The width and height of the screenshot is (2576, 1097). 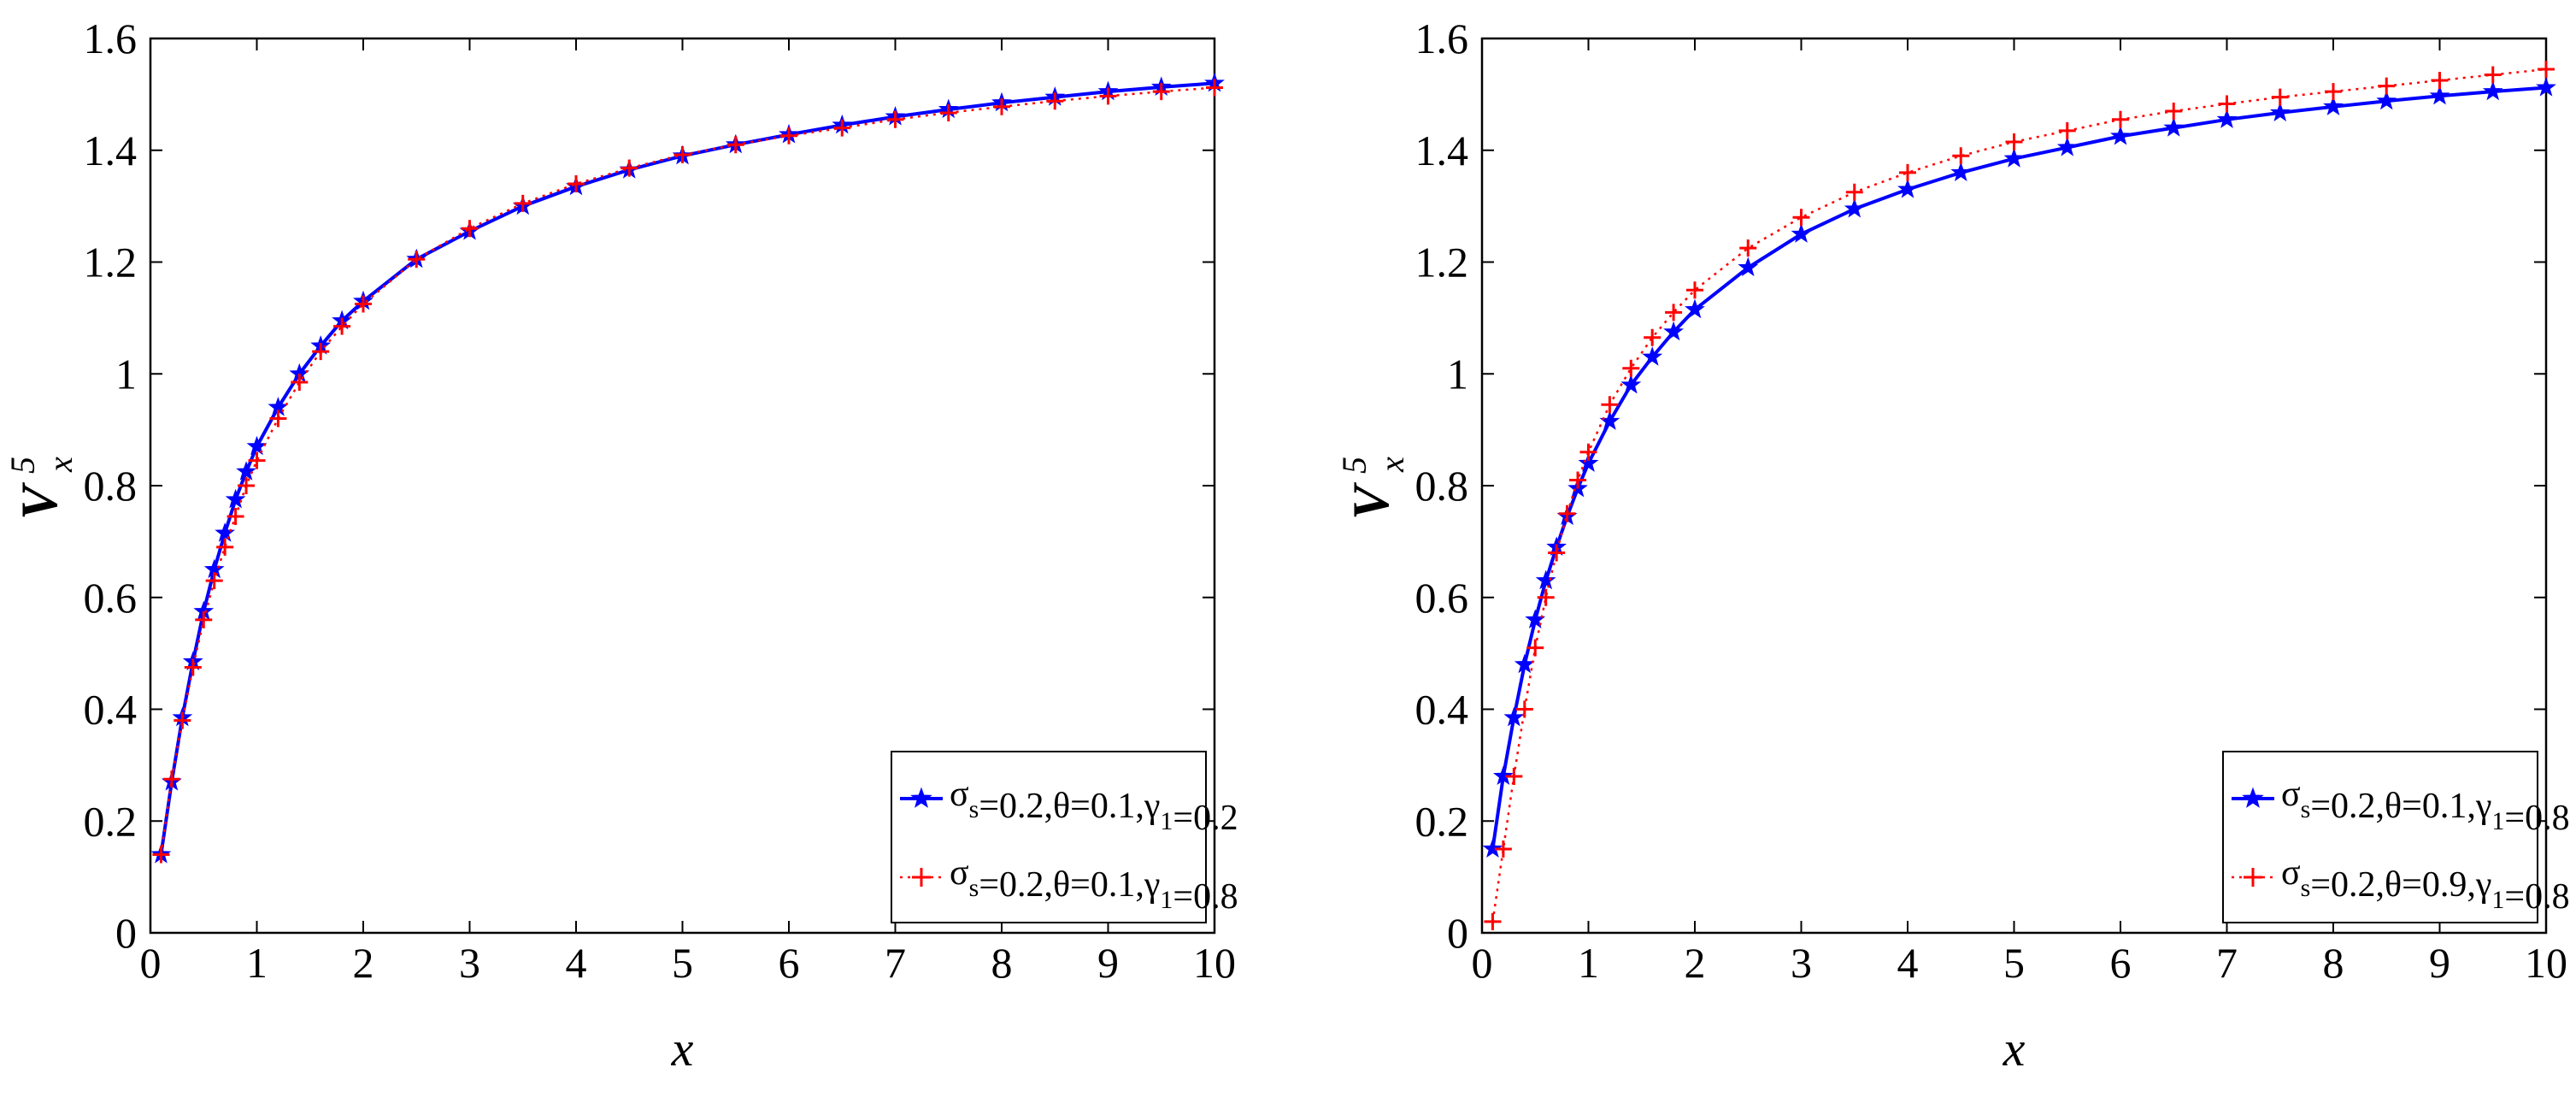 What do you see at coordinates (111, 150) in the screenshot?
I see `y-tick-label: 1.4` at bounding box center [111, 150].